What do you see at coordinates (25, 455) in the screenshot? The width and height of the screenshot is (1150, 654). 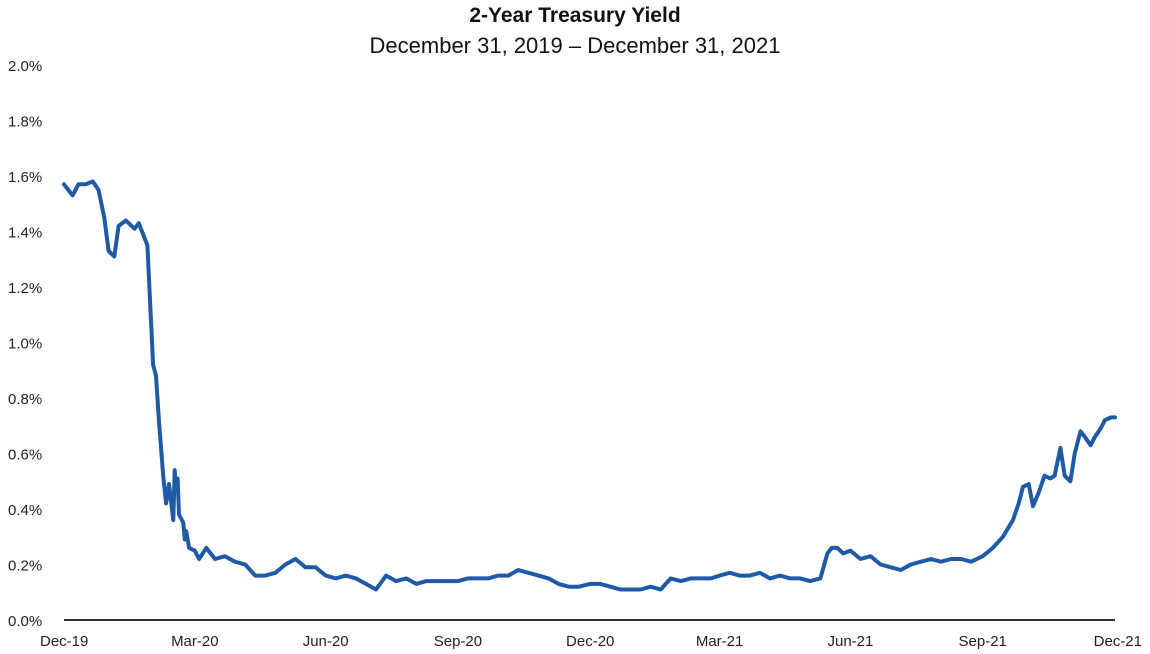 I see `y-tick-label: 0.6%` at bounding box center [25, 455].